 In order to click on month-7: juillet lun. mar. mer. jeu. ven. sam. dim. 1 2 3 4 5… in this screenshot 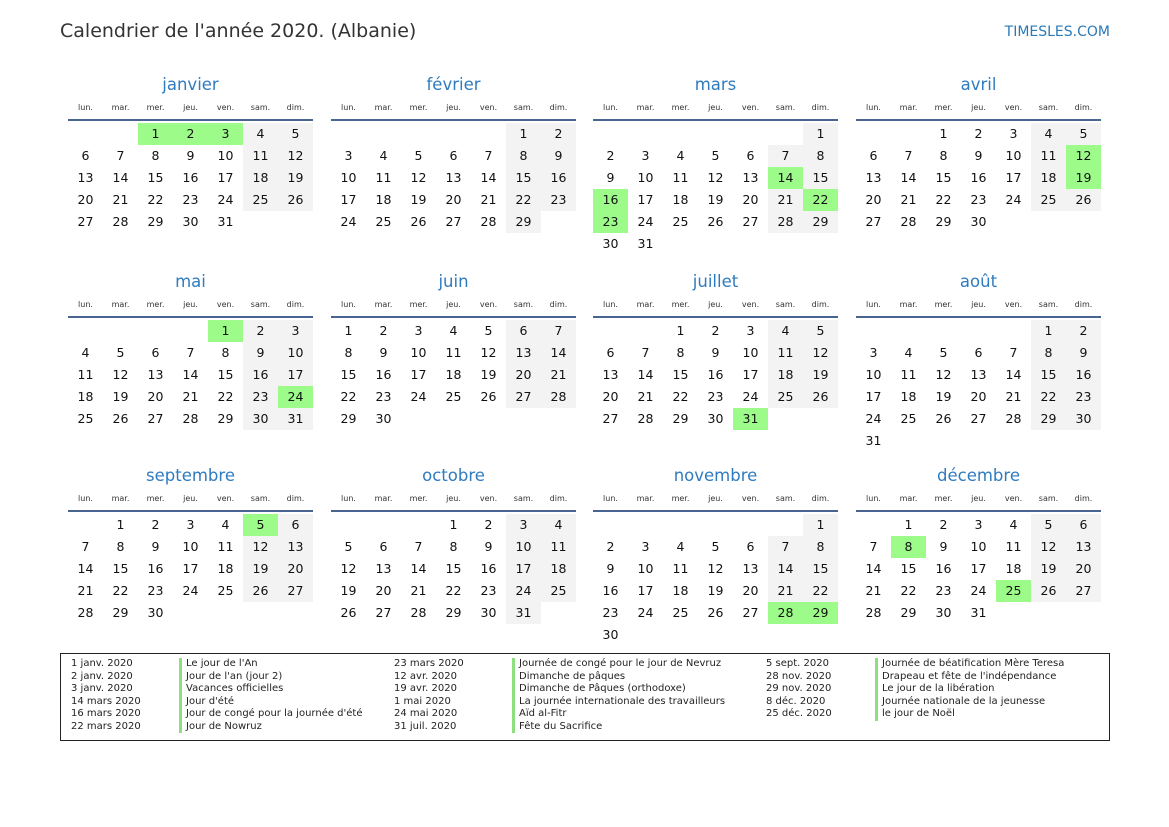, I will do `click(715, 350)`.